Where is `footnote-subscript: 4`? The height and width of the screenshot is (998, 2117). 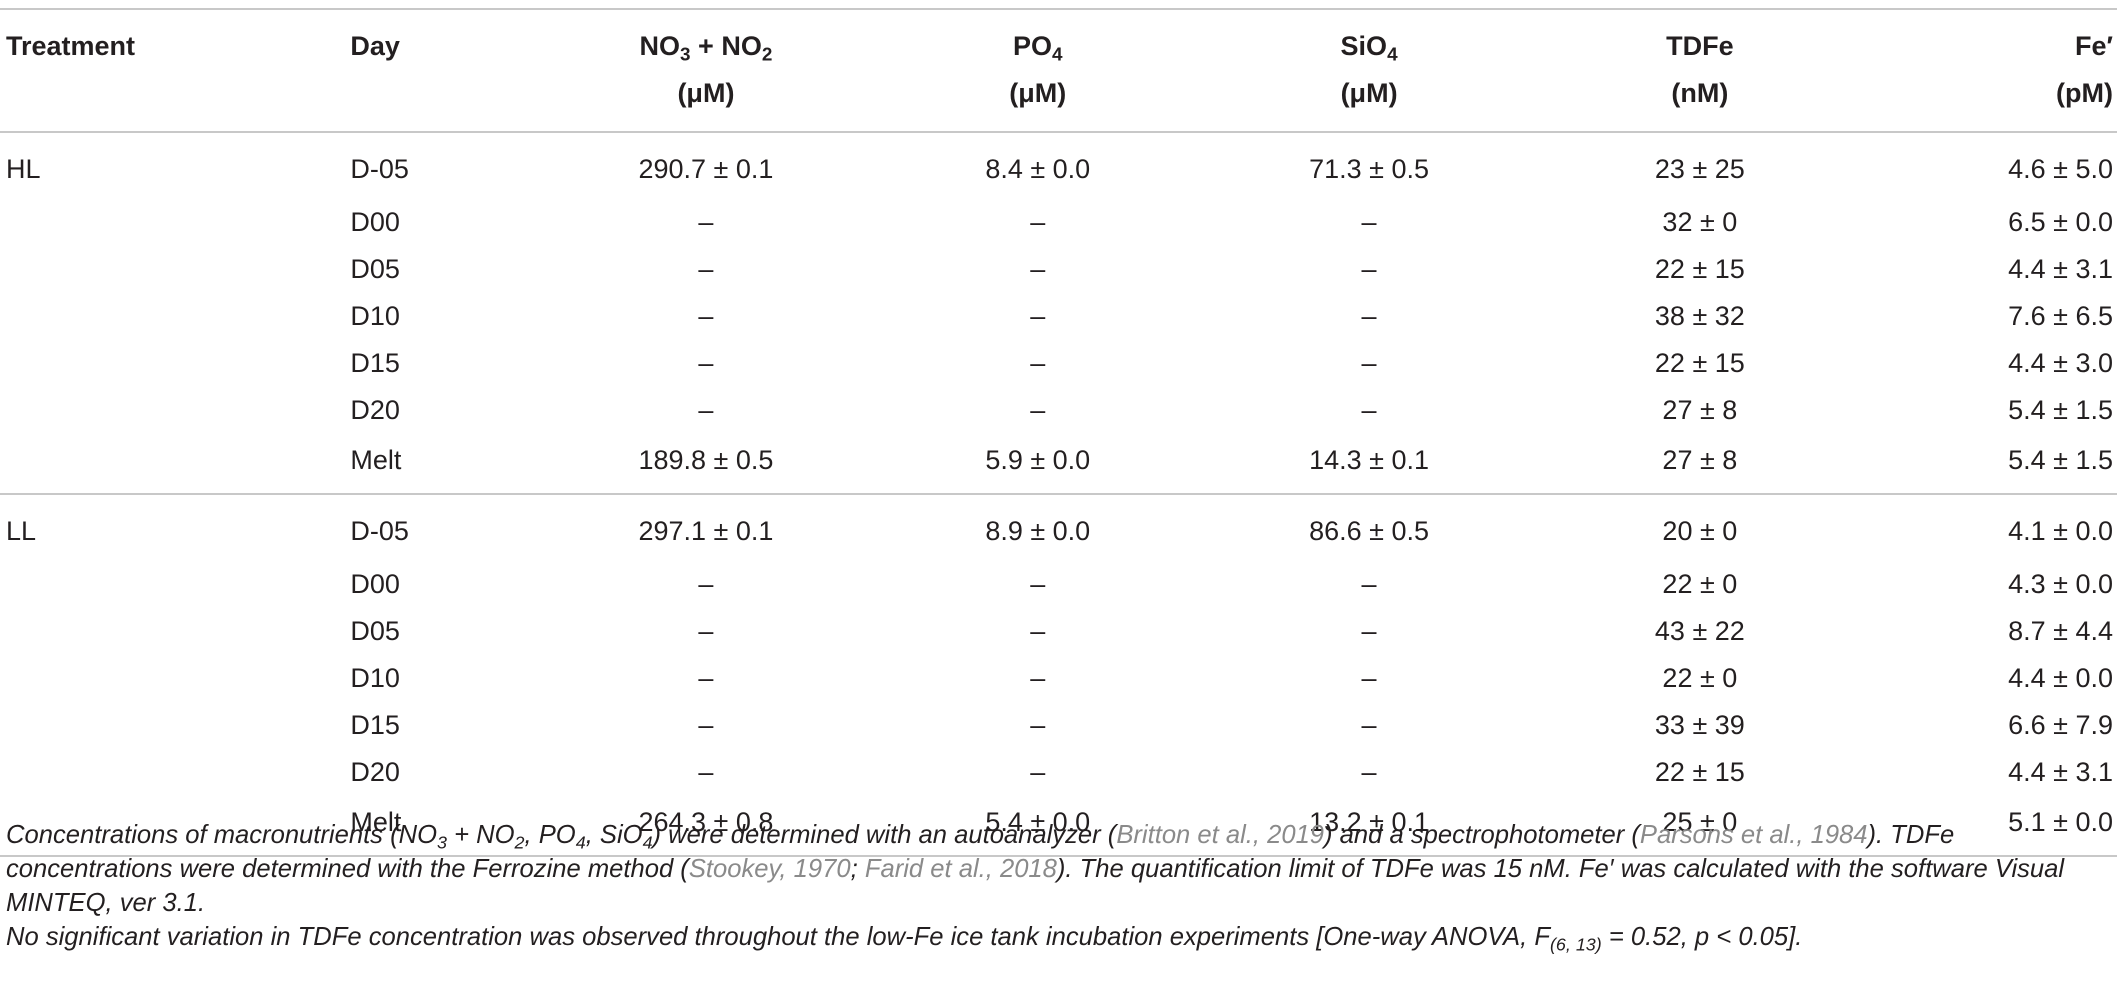
footnote-subscript: 4 is located at coordinates (647, 842).